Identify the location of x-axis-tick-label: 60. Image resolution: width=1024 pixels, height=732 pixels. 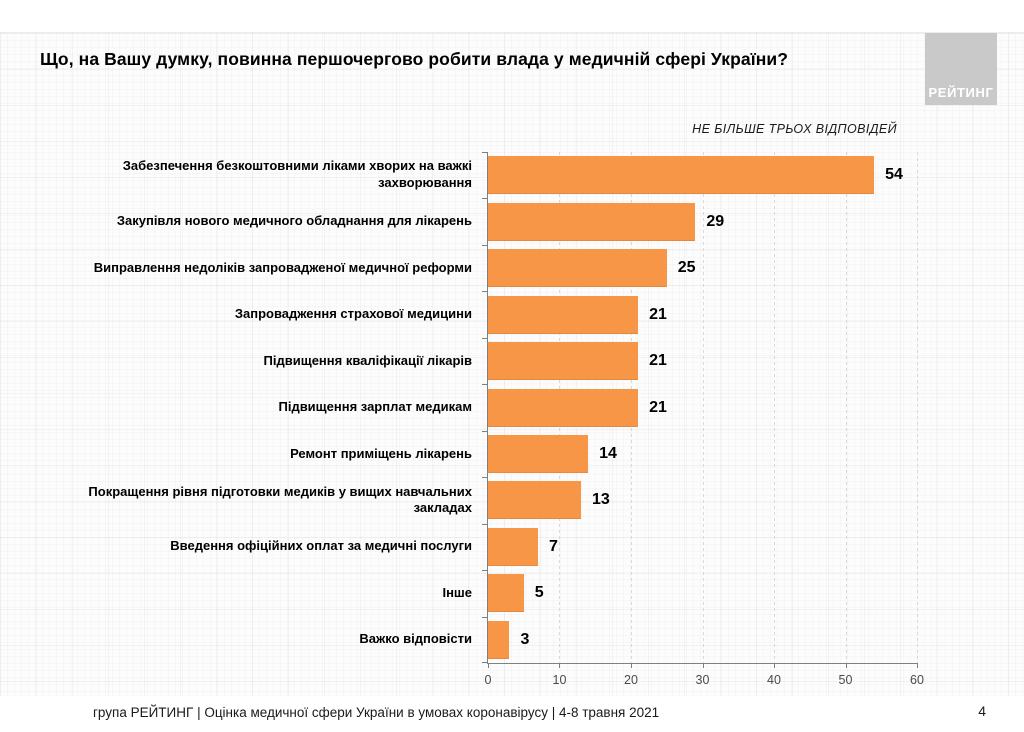
(917, 680).